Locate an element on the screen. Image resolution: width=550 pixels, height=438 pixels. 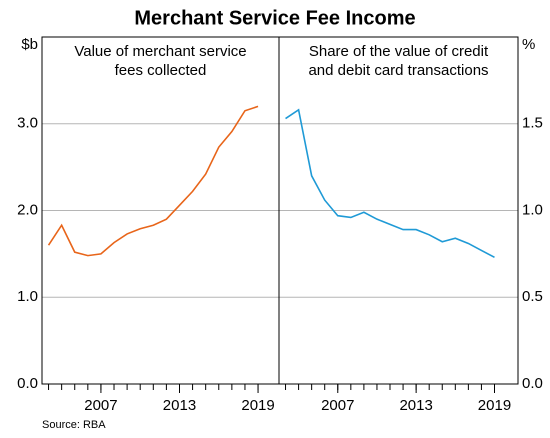
chart-title: Merchant Service Fee Income is located at coordinates (274, 18).